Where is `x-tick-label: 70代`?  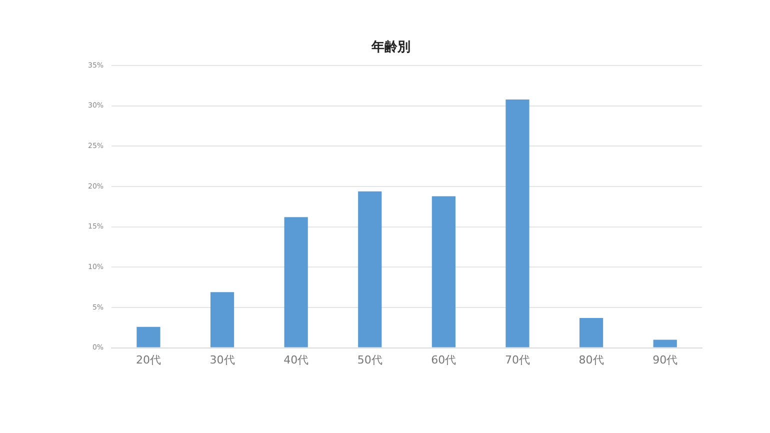
x-tick-label: 70代 is located at coordinates (517, 359).